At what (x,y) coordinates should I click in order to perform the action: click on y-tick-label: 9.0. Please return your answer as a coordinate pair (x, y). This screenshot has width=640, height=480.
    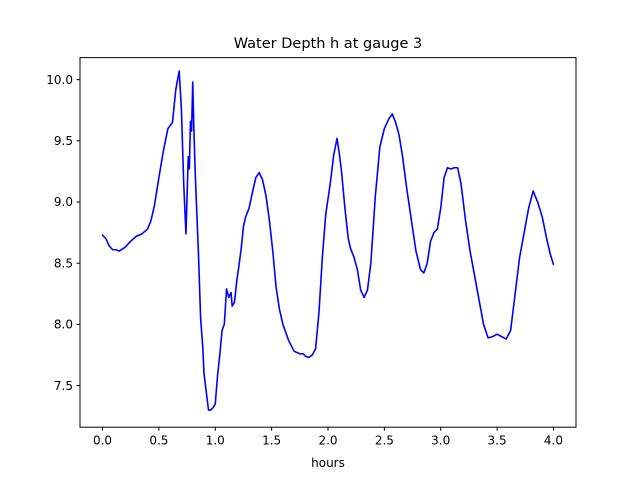
    Looking at the image, I should click on (63, 202).